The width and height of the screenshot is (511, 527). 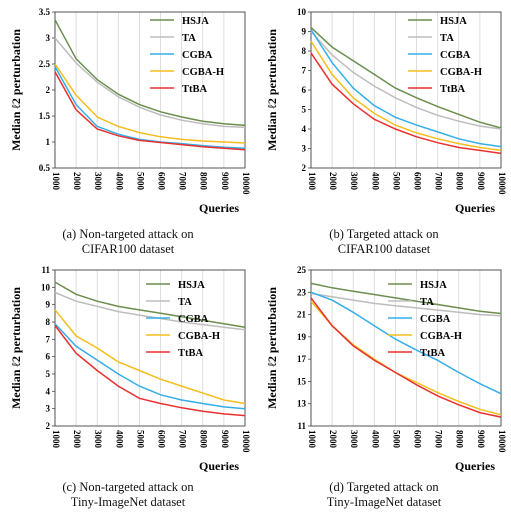 I want to click on y-tick-label: 10, so click(x=46, y=287).